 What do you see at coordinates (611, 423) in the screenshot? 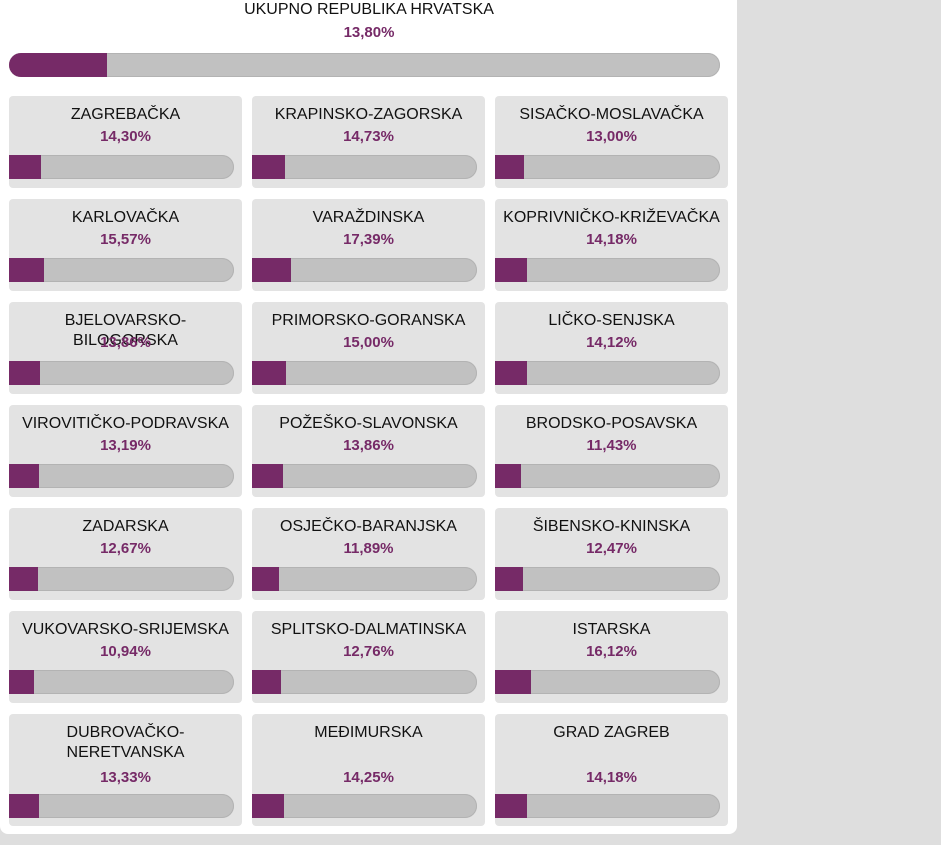
I see `county-name: BRODSKO-POSAVSKA` at bounding box center [611, 423].